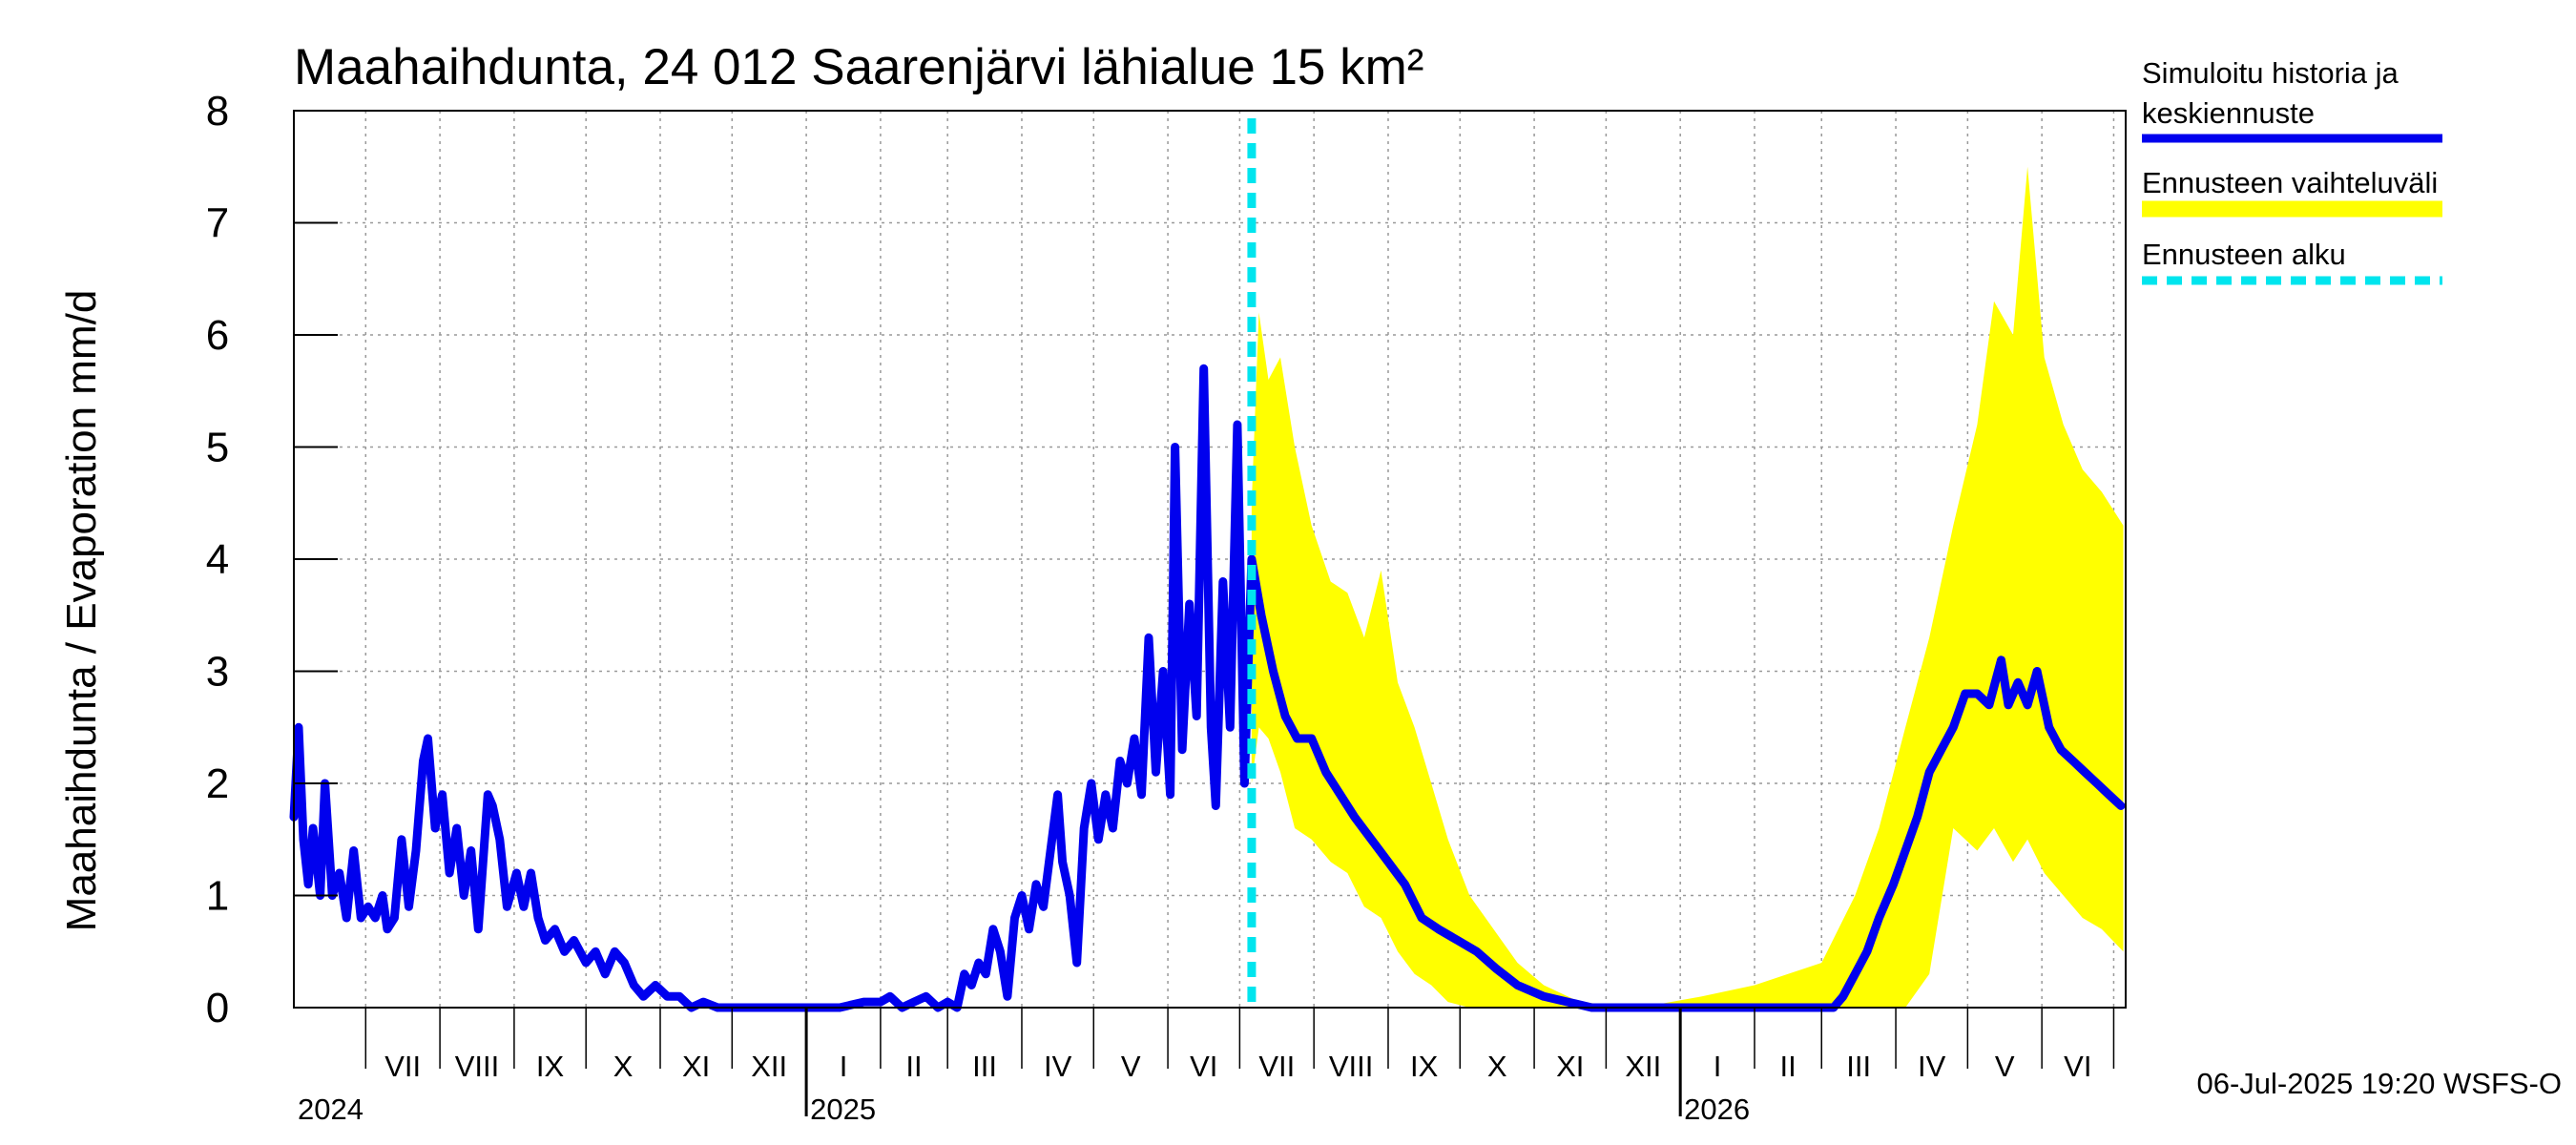  Describe the element at coordinates (217, 448) in the screenshot. I see `y-tick-label-5: 5` at that location.